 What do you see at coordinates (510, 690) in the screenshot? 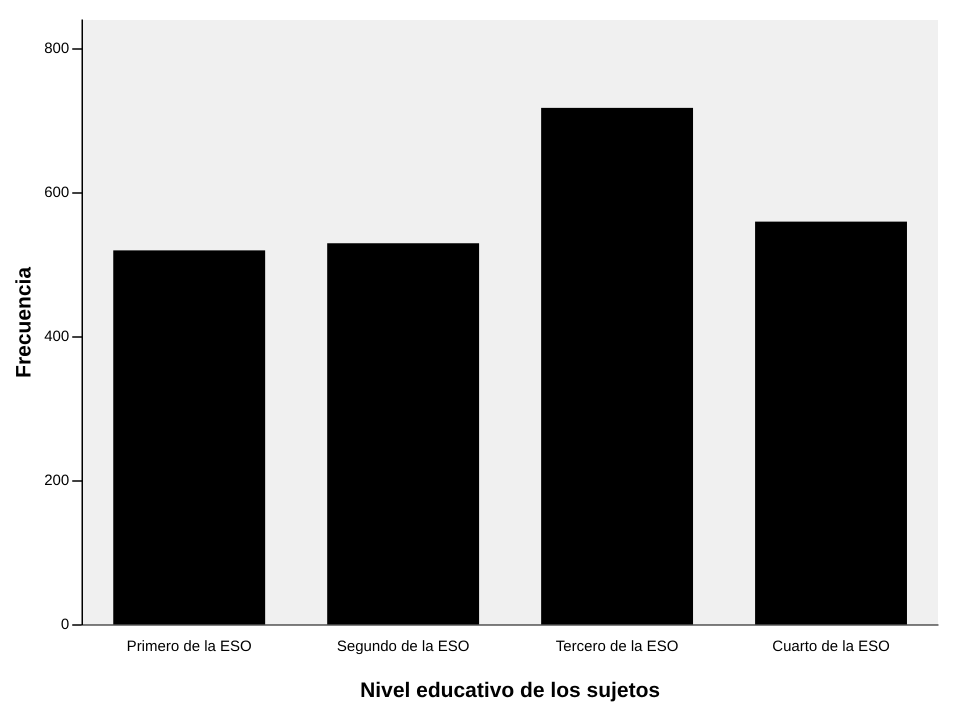
I see `x-axis-title: Nivel educativo de los sujetos` at bounding box center [510, 690].